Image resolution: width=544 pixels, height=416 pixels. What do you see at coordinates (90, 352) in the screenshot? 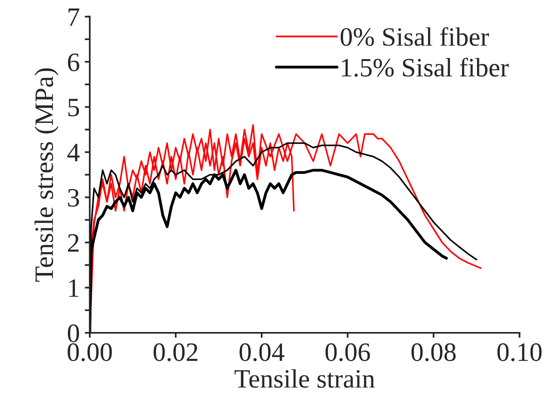
I see `x-tick-label: 0.00` at bounding box center [90, 352].